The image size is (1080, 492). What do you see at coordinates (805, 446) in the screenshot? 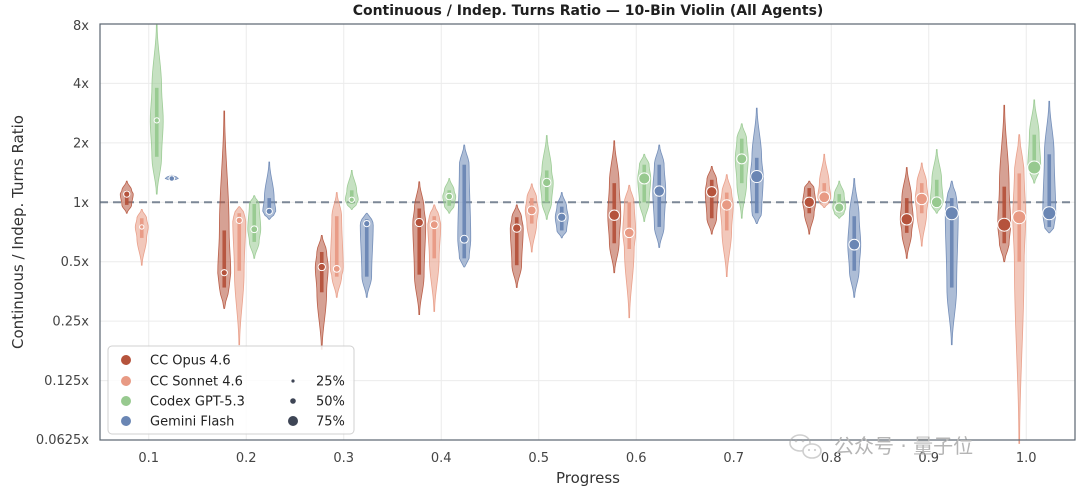
I see `wechat-icon` at bounding box center [805, 446].